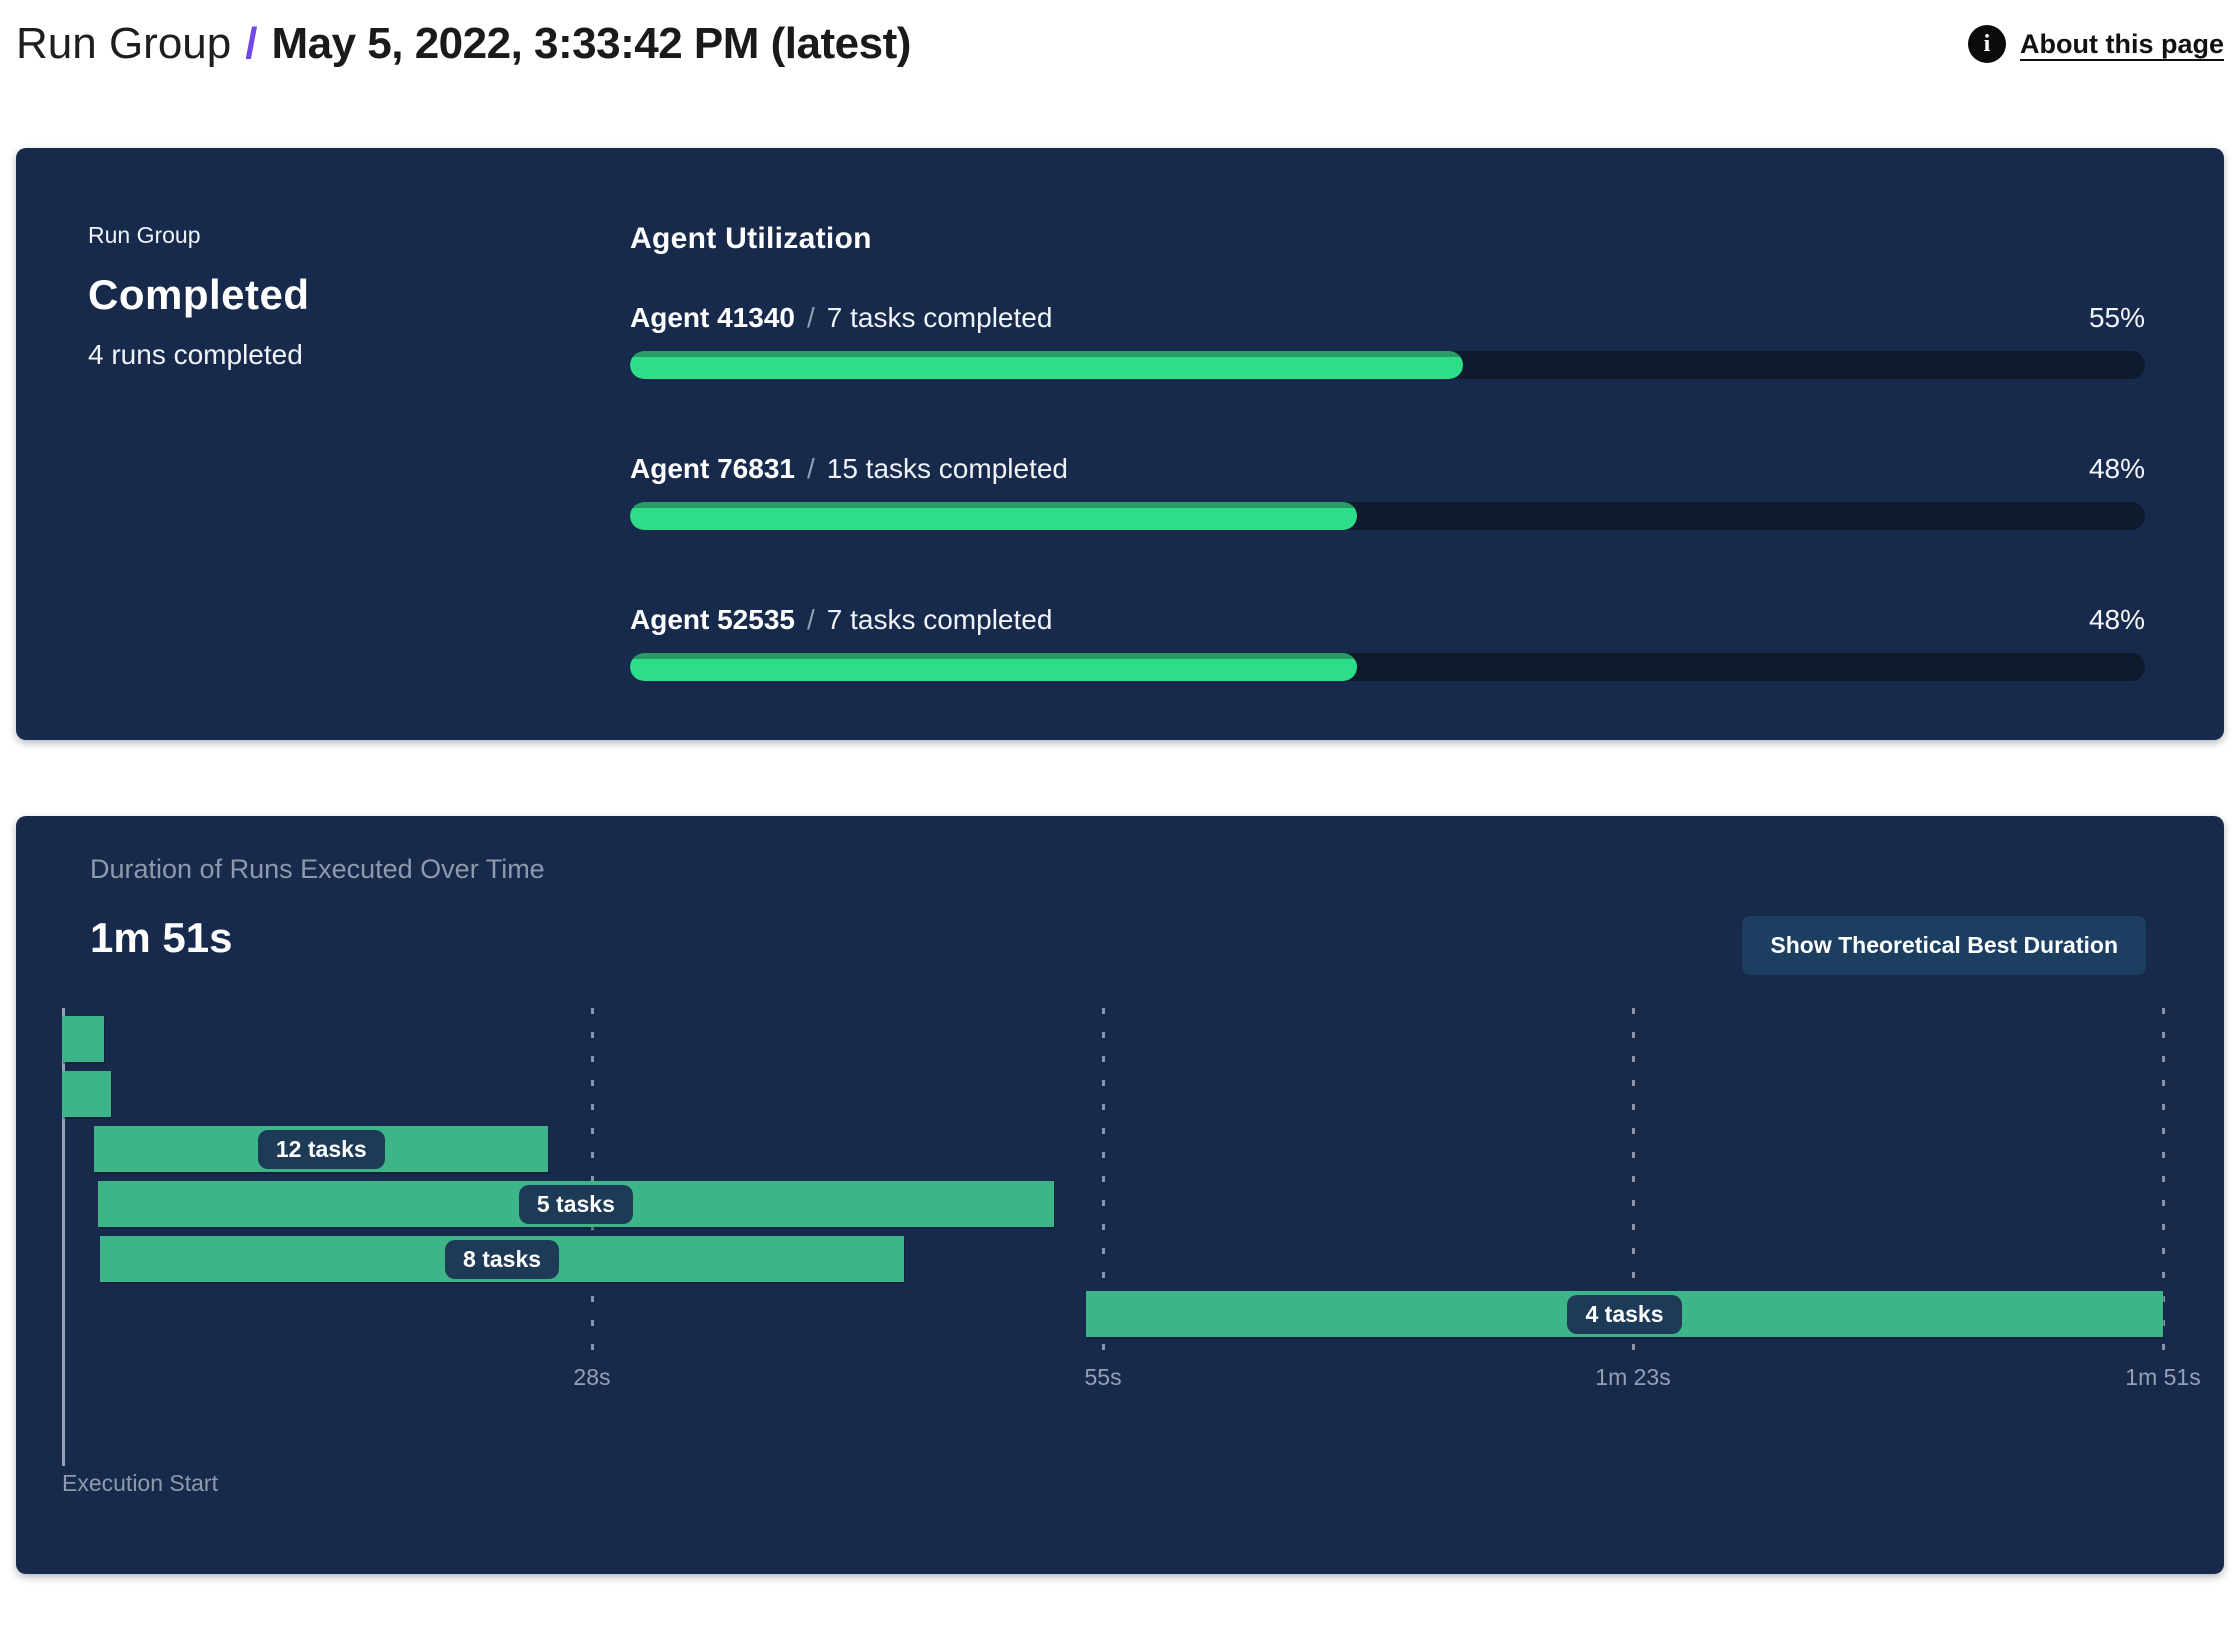 The width and height of the screenshot is (2240, 1626). What do you see at coordinates (2116, 317) in the screenshot?
I see `agent-utilization-percent: 55%` at bounding box center [2116, 317].